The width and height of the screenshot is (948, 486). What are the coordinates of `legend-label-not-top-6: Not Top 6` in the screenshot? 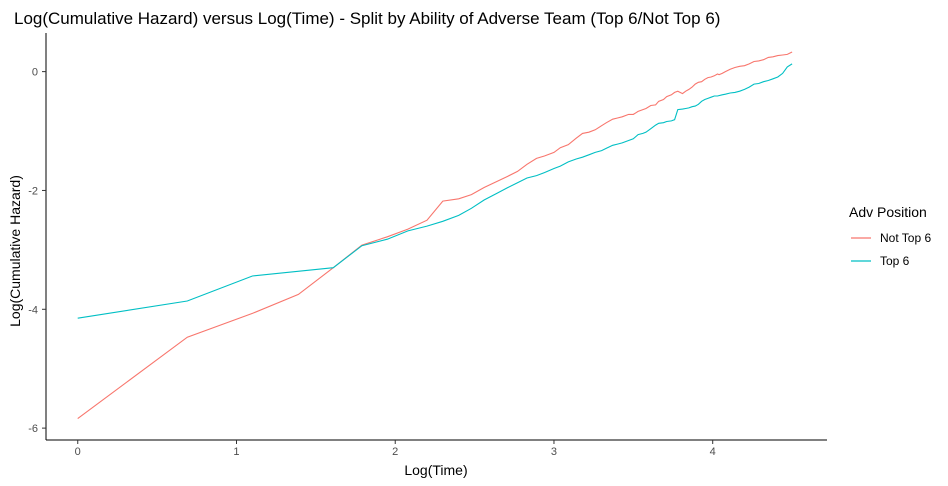 It's located at (905, 238).